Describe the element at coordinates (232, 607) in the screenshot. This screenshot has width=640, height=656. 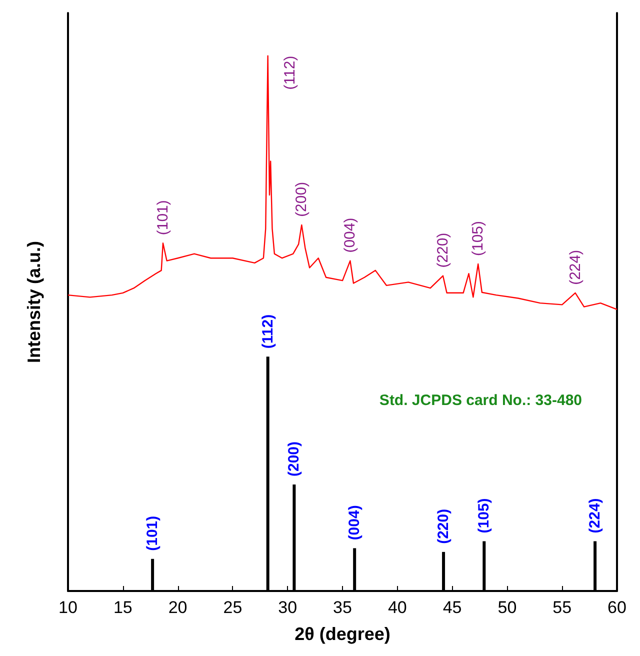
I see `x-tick-label: 25` at that location.